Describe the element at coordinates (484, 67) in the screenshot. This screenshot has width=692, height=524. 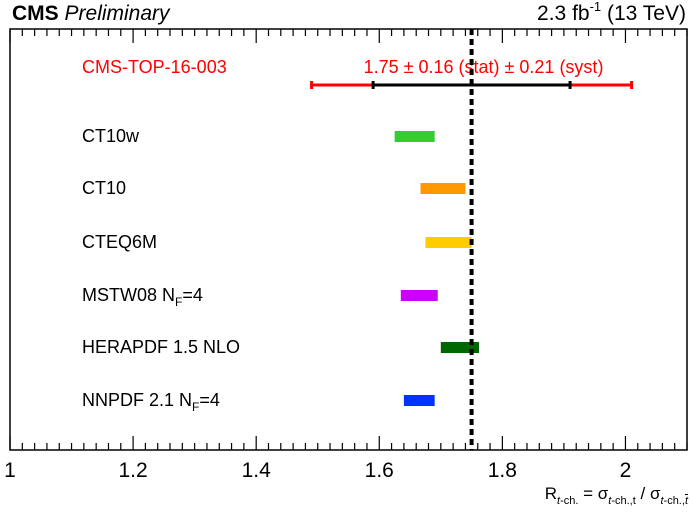
I see `measurement-value: 1.75 ± 0.16 (stat) ± 0.21 (syst)` at that location.